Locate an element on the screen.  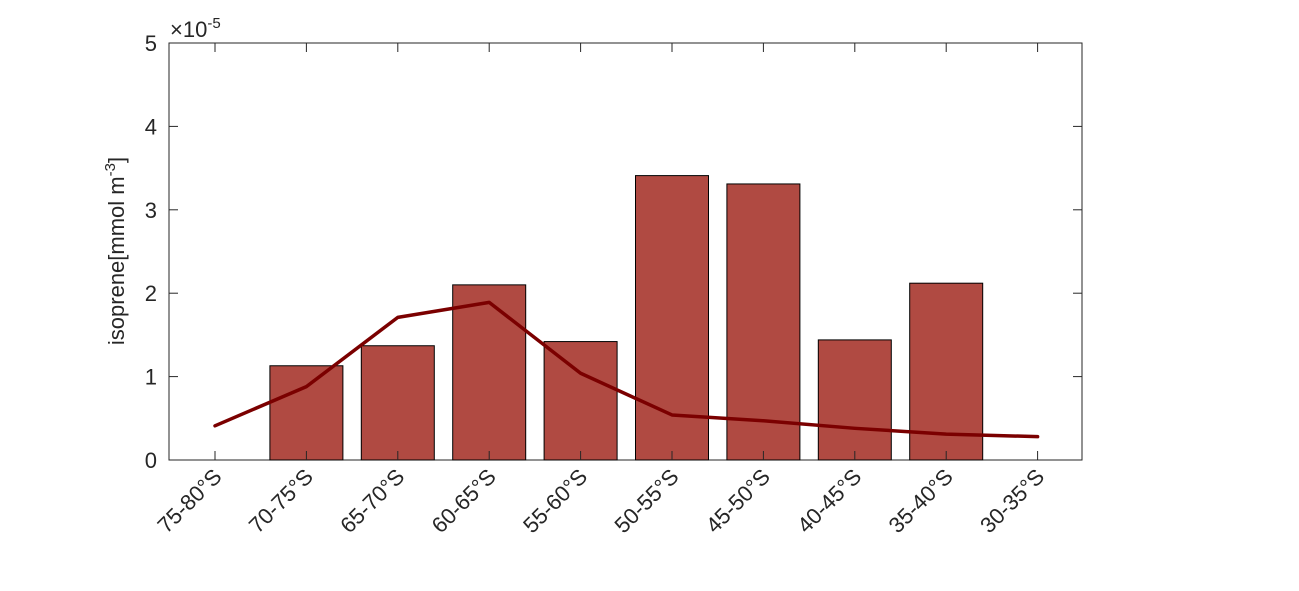
x-tick-label-2: 65-70°S is located at coordinates (372, 501).